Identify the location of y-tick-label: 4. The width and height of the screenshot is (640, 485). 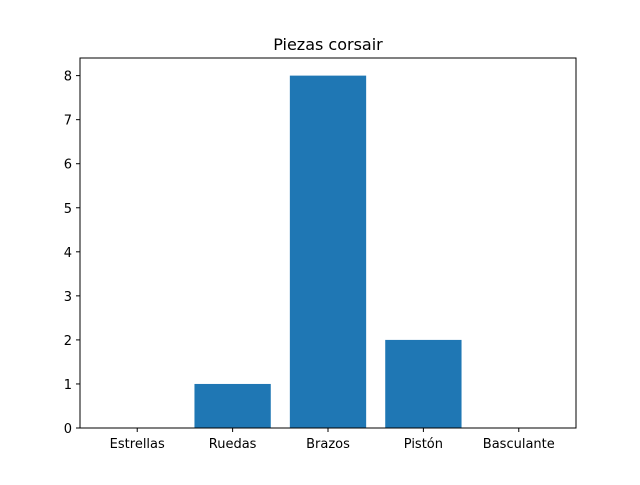
(68, 253).